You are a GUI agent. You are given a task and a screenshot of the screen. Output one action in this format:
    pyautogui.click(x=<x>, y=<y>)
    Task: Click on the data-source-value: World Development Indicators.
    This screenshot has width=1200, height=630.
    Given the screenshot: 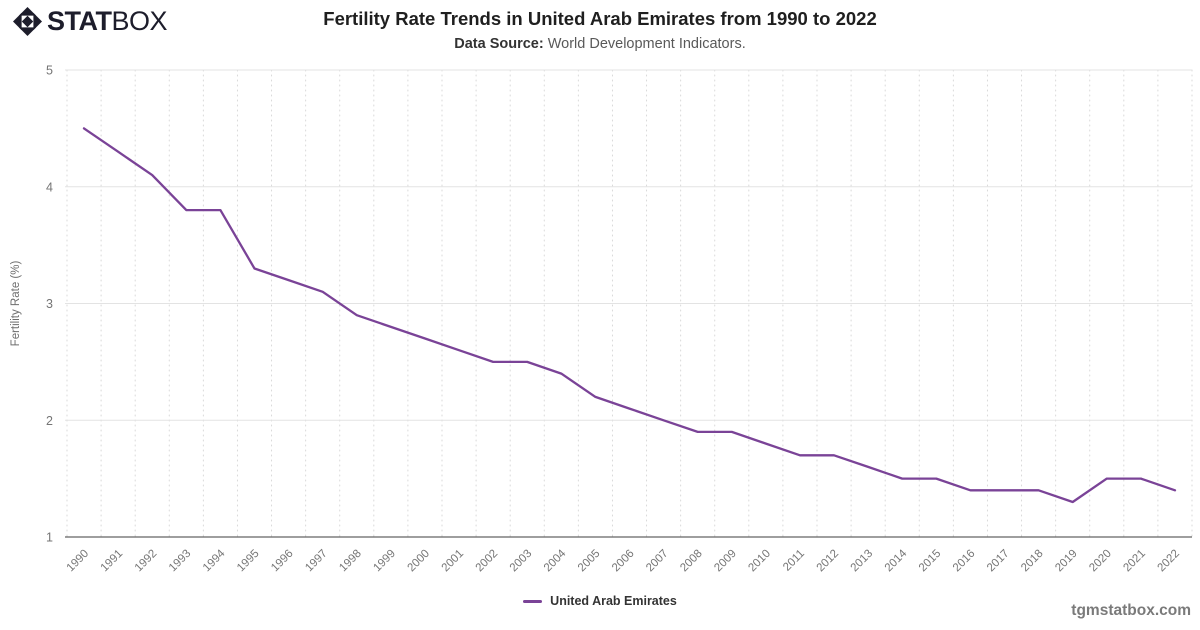 What is the action you would take?
    pyautogui.click(x=644, y=44)
    